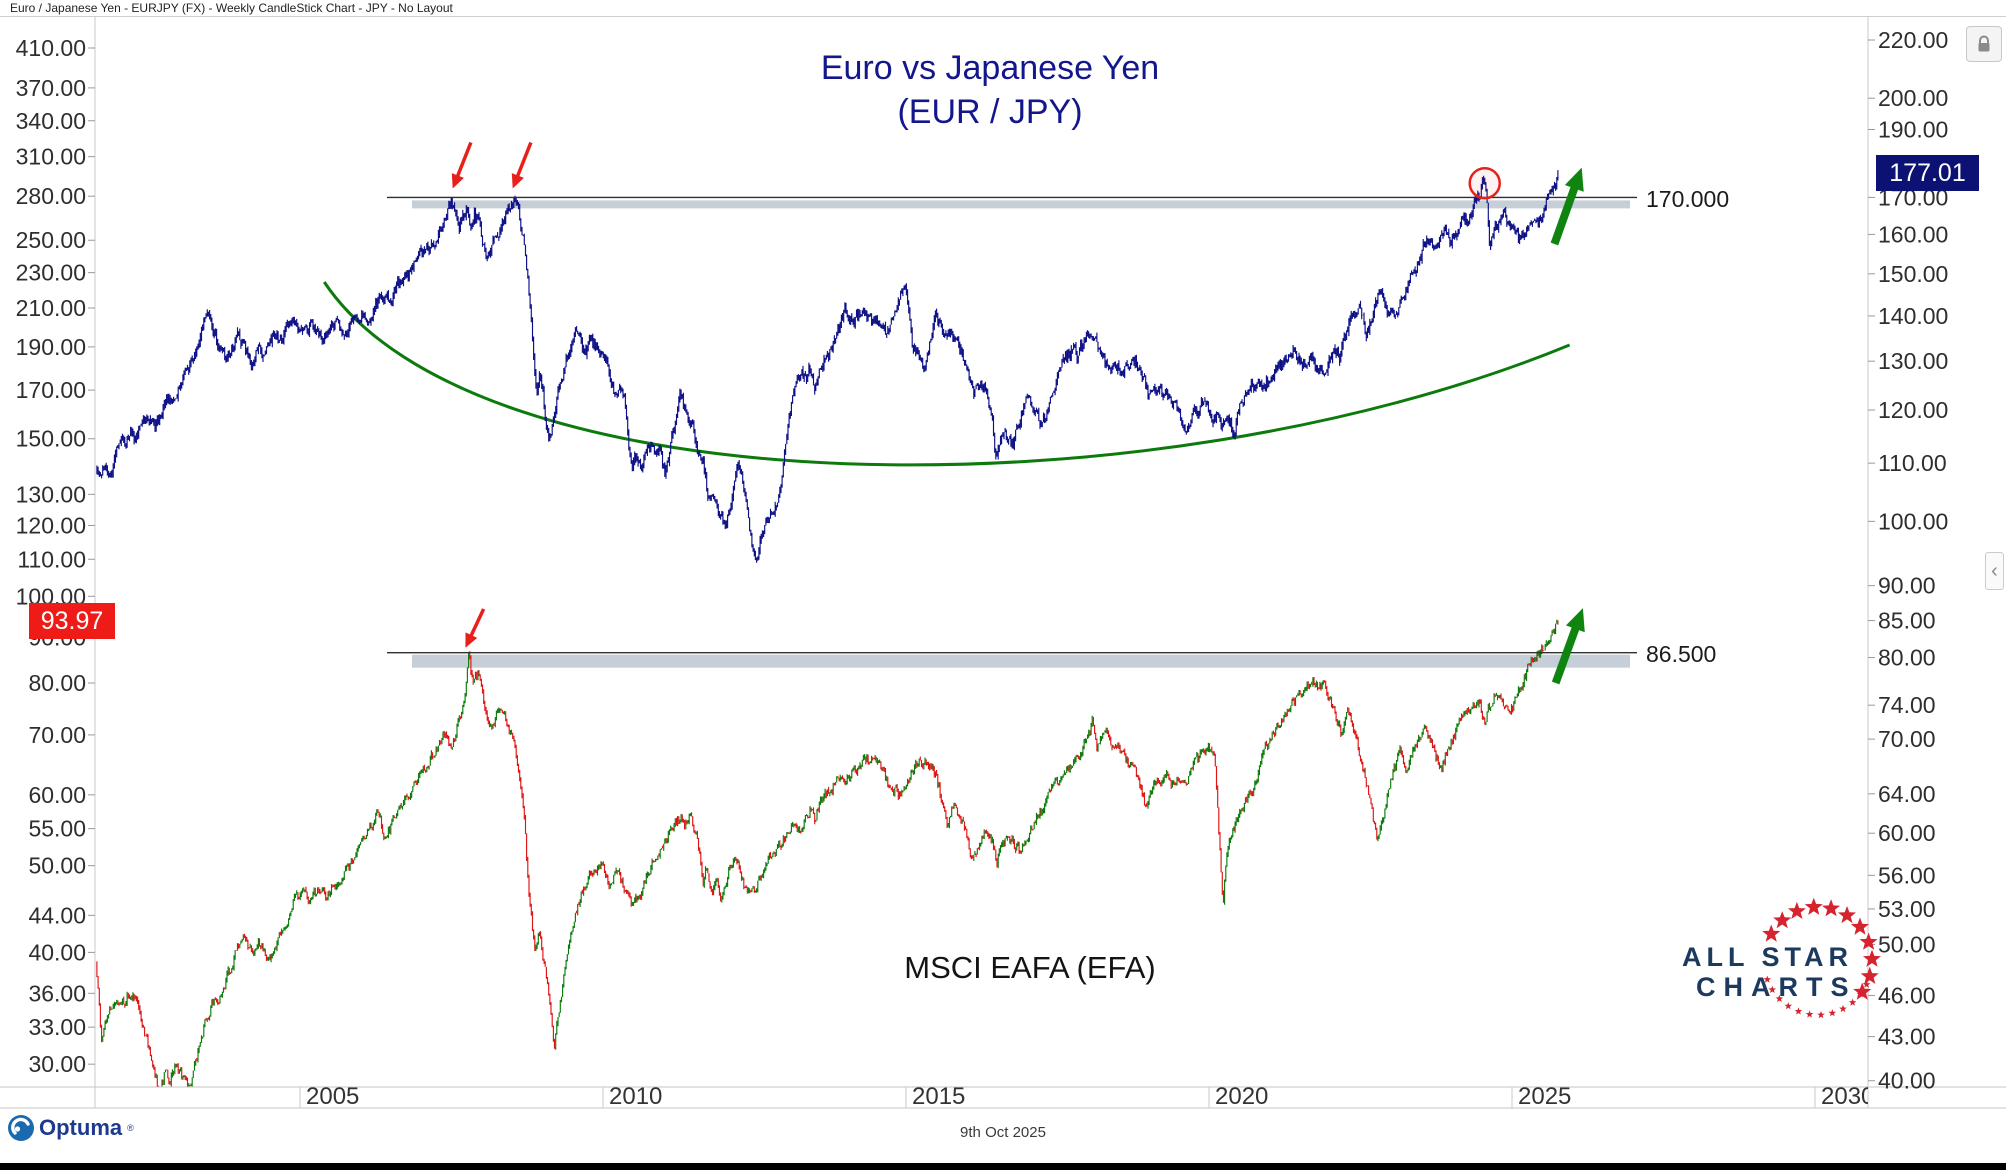 The image size is (2006, 1170). What do you see at coordinates (51, 273) in the screenshot?
I see `left-axis-tick-label: 230.00` at bounding box center [51, 273].